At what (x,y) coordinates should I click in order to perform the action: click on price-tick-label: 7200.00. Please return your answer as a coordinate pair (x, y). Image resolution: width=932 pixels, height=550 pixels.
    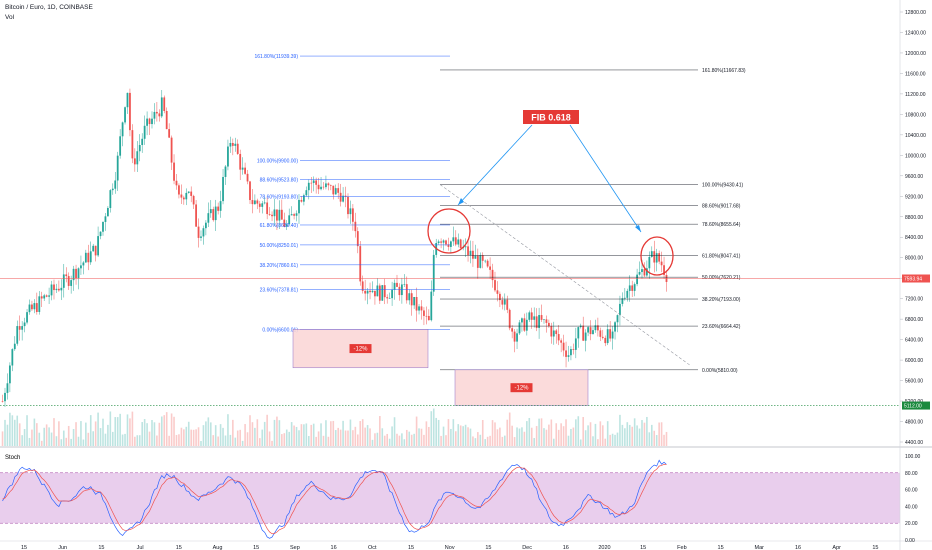
    Looking at the image, I should click on (914, 300).